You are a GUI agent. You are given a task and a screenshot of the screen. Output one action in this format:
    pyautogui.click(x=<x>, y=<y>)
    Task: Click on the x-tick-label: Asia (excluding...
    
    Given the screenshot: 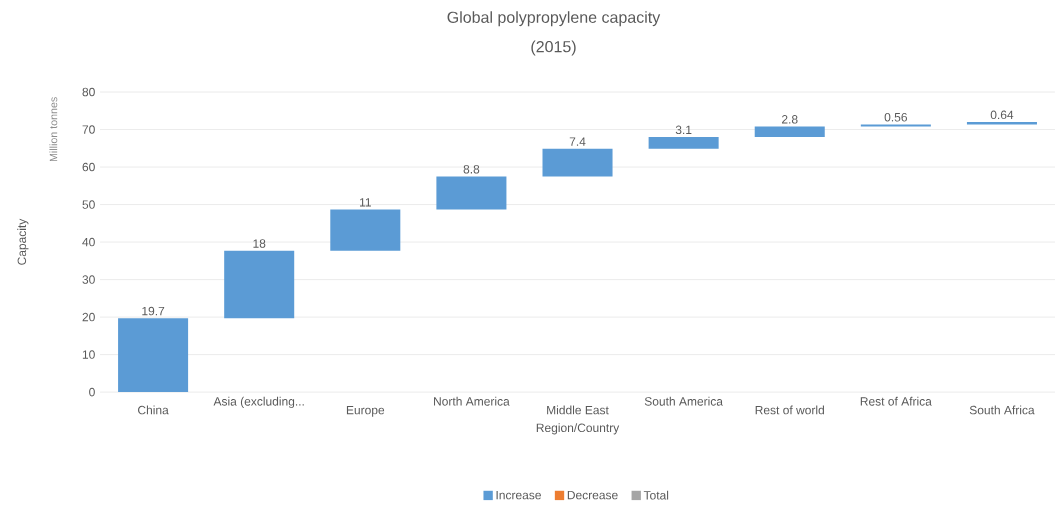 What is the action you would take?
    pyautogui.click(x=258, y=403)
    